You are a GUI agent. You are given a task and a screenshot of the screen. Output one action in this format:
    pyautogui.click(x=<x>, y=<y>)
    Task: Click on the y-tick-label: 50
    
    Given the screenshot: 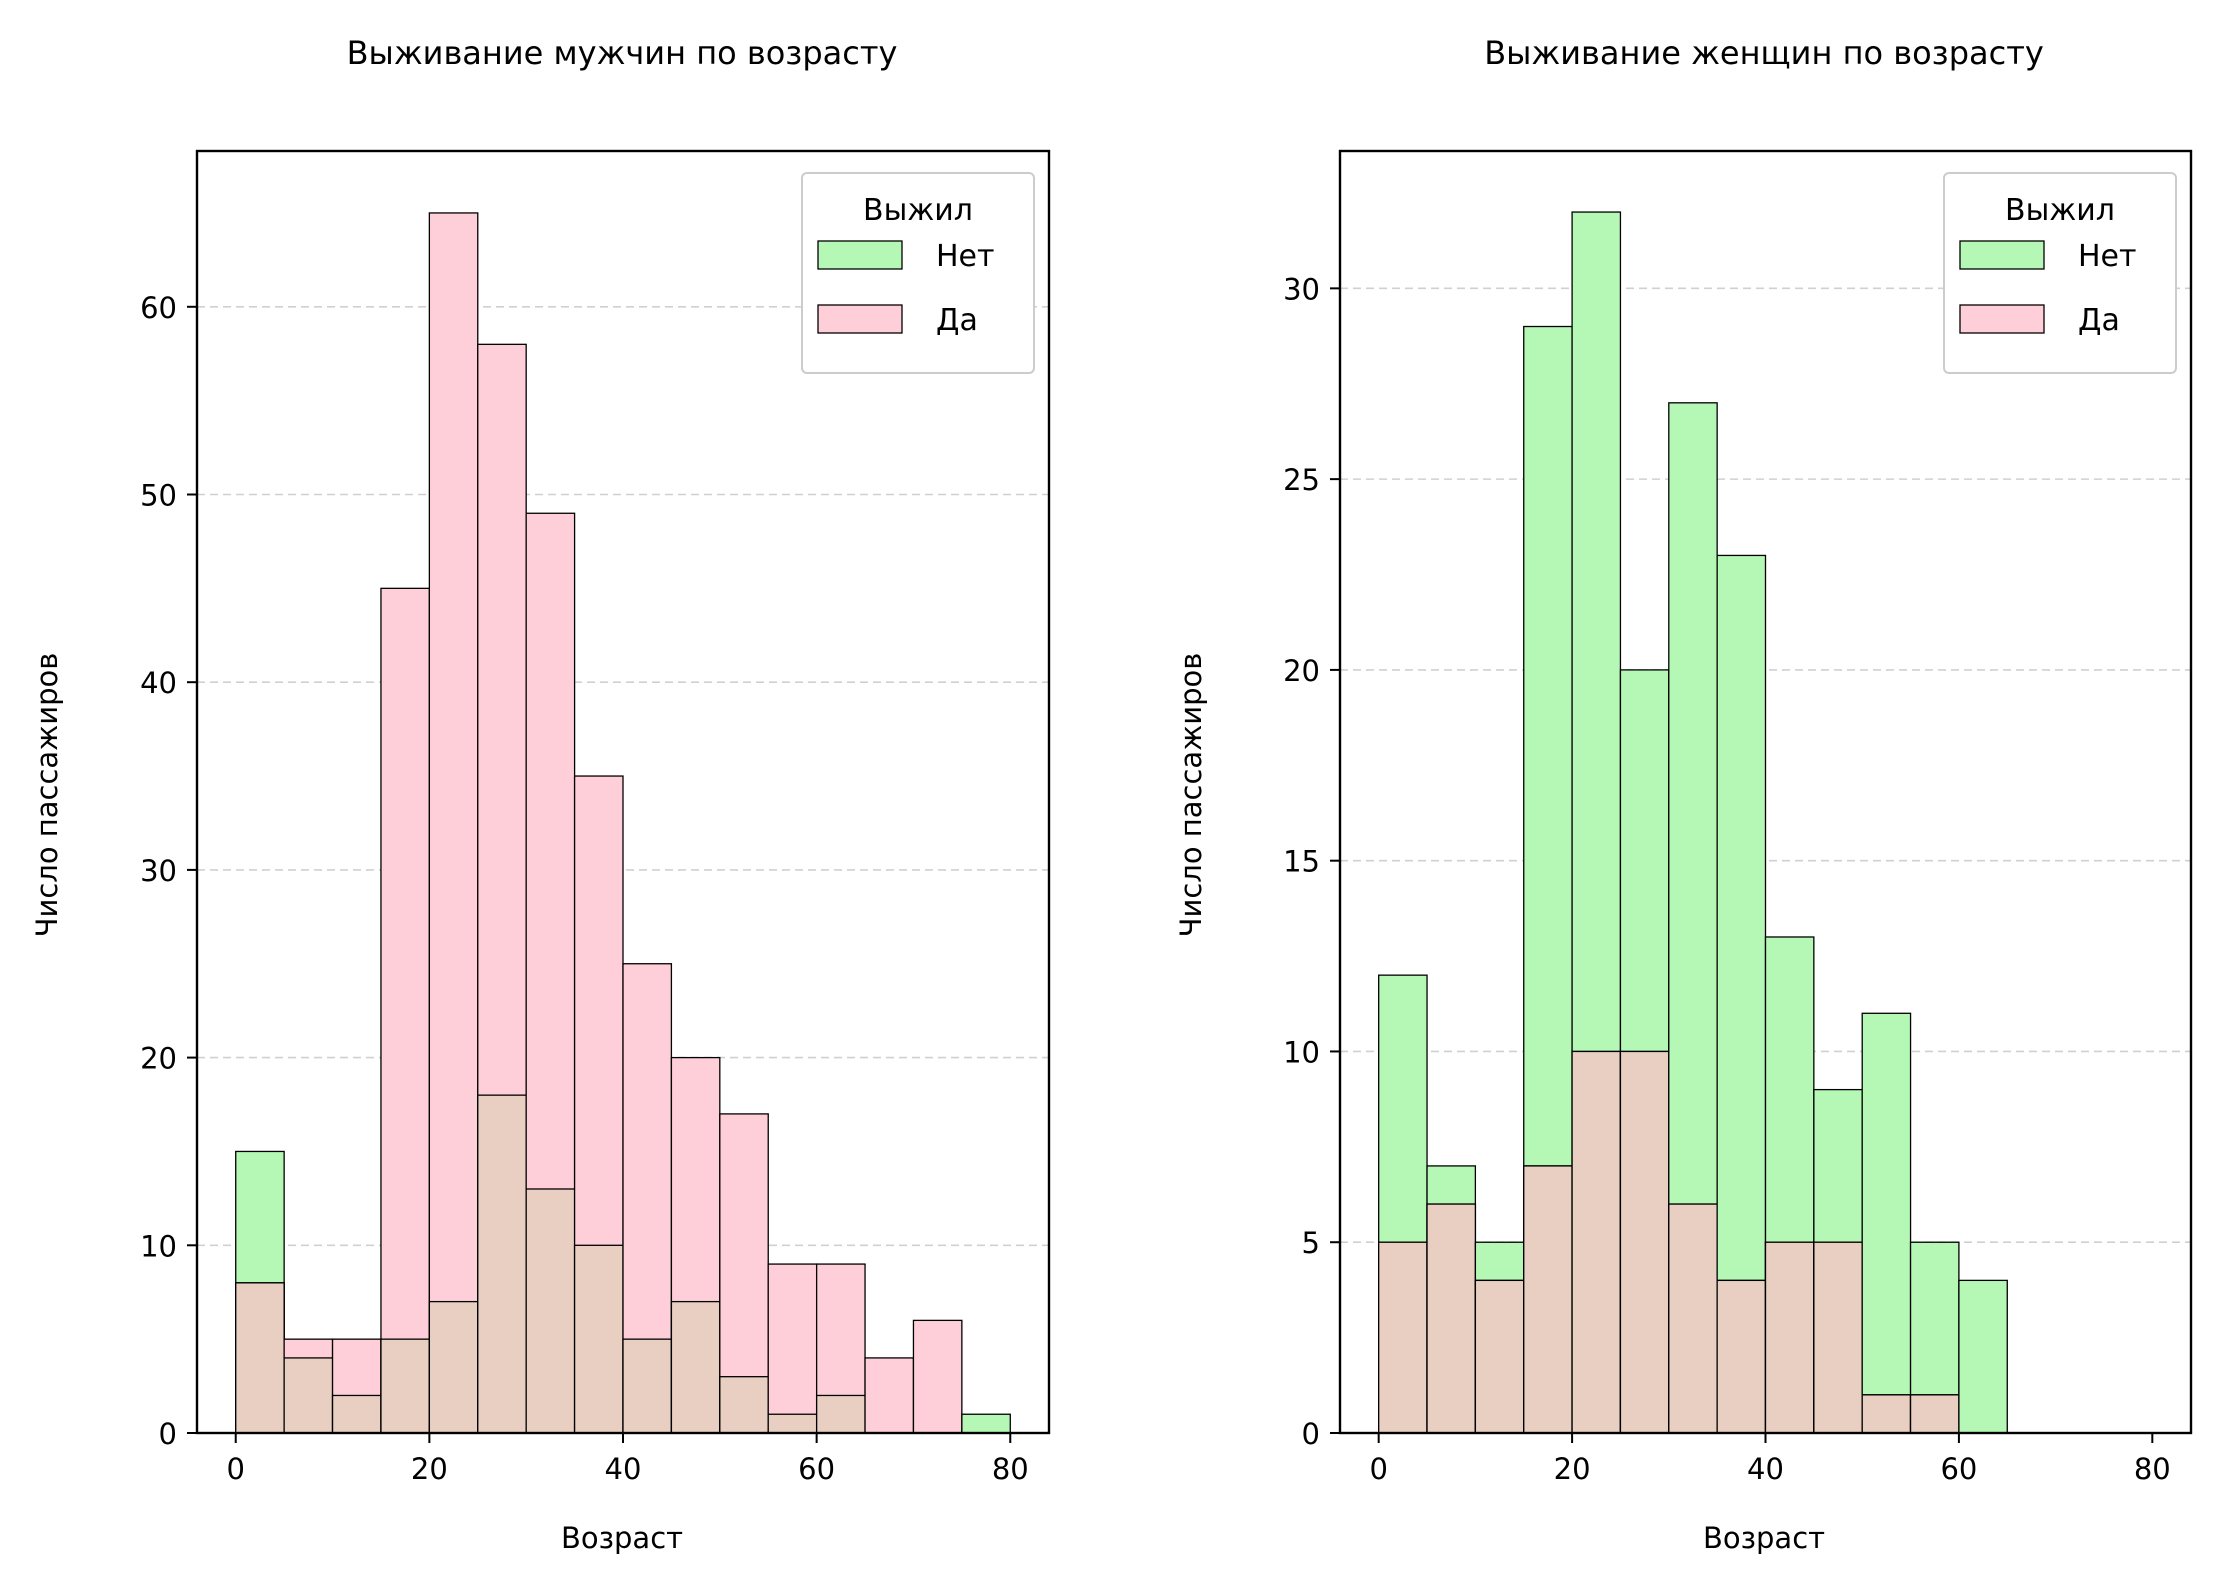 What is the action you would take?
    pyautogui.click(x=158, y=495)
    